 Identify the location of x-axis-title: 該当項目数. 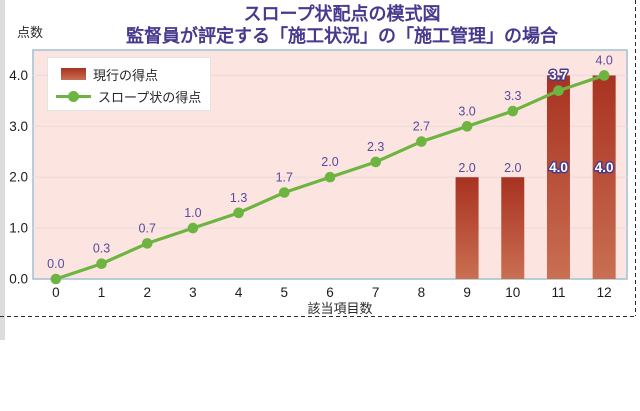
(340, 308).